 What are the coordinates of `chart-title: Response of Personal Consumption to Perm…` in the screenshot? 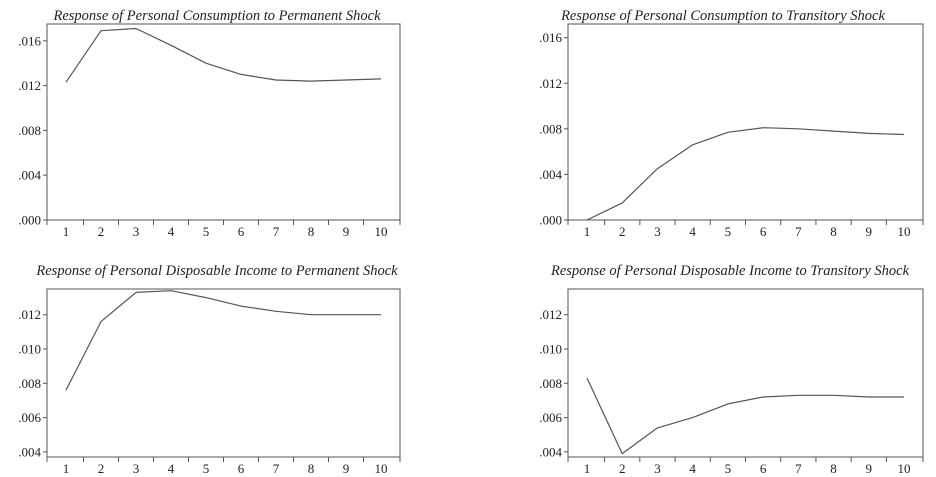 It's located at (216, 16).